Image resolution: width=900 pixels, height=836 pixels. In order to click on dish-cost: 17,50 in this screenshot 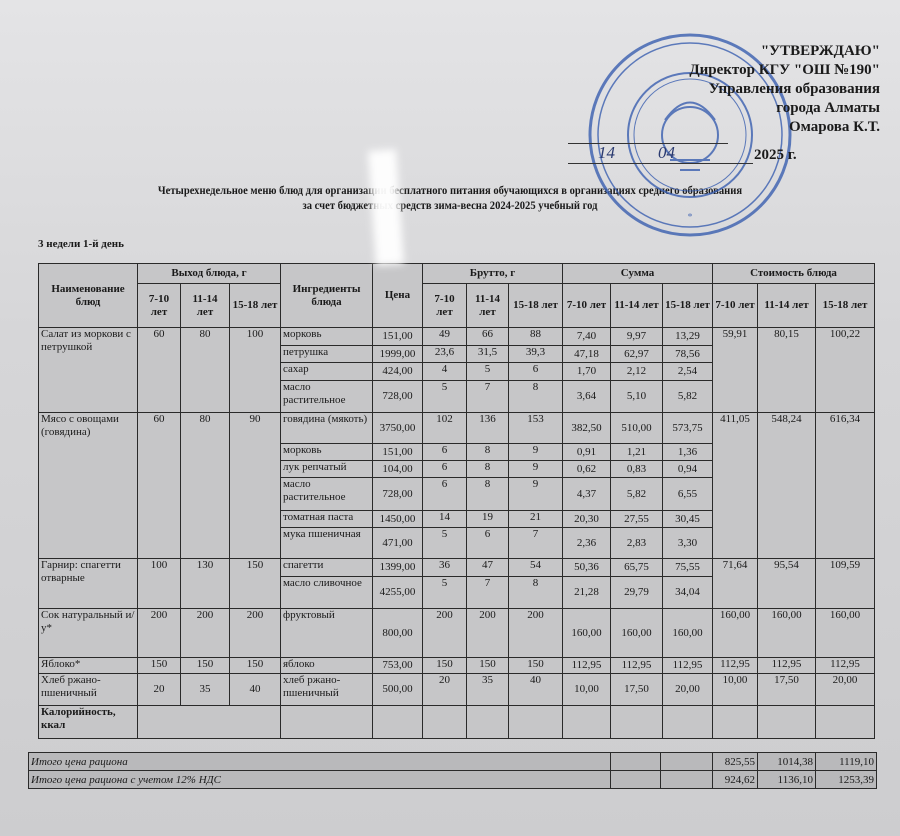, I will do `click(787, 689)`.